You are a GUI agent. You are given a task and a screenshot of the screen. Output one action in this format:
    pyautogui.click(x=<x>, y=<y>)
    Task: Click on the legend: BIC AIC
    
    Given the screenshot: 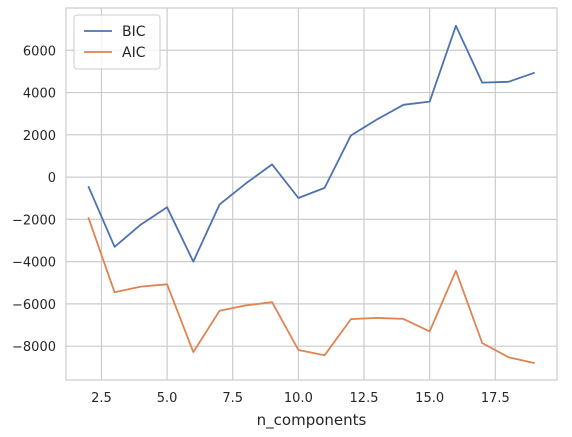 What is the action you would take?
    pyautogui.click(x=117, y=42)
    